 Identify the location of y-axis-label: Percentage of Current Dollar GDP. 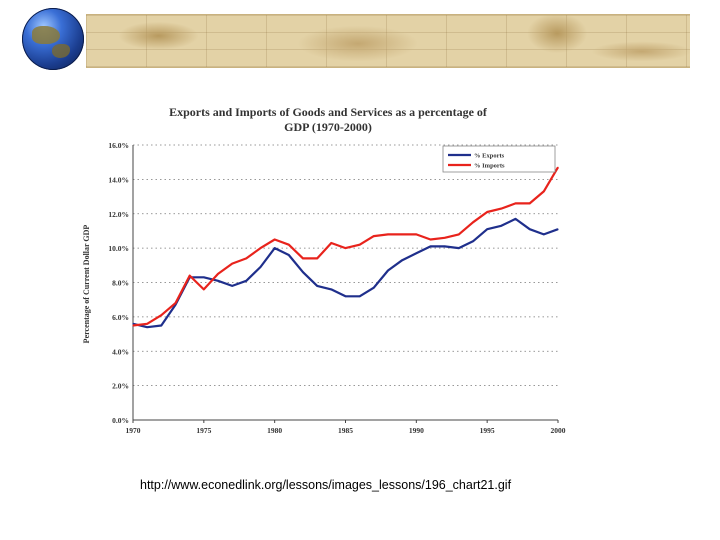
(86, 284).